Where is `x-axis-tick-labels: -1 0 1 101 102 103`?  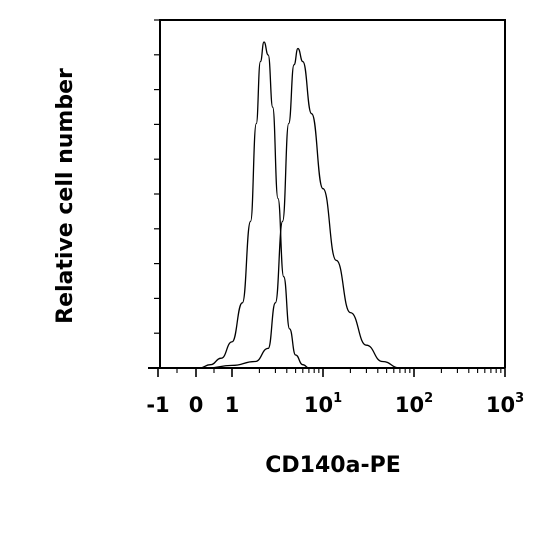
x-axis-tick-labels: -1 0 1 101 102 103 is located at coordinates (335, 404).